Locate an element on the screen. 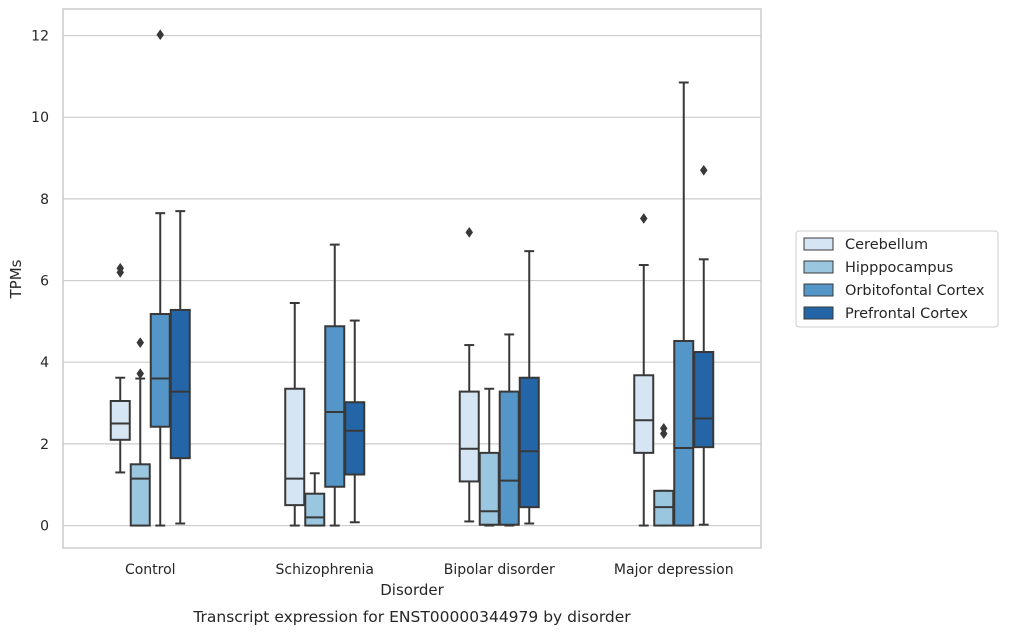 The width and height of the screenshot is (1009, 634). y-tick-label: 10 is located at coordinates (40, 118).